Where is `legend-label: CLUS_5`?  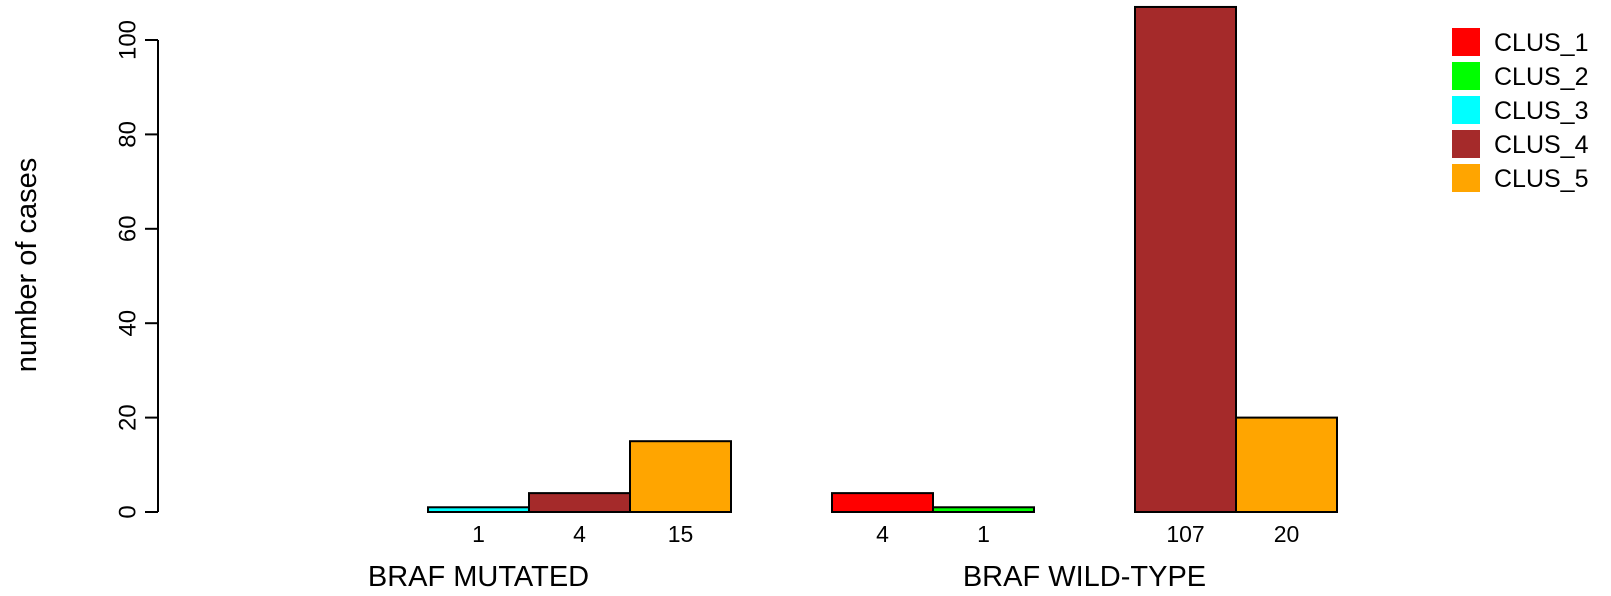
legend-label: CLUS_5 is located at coordinates (1541, 179).